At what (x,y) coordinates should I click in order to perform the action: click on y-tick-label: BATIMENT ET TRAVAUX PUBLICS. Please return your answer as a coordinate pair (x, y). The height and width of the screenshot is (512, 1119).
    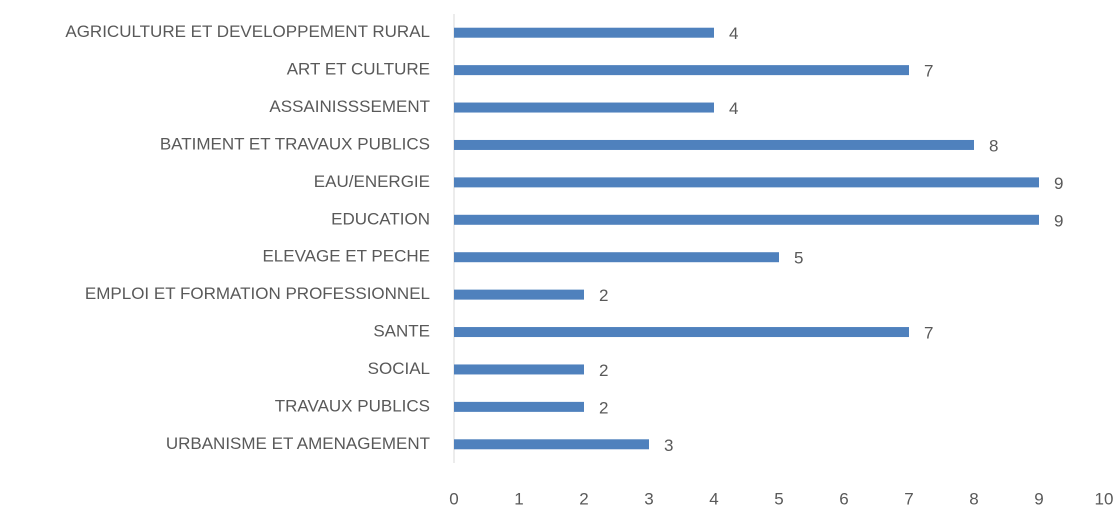
    Looking at the image, I should click on (295, 143).